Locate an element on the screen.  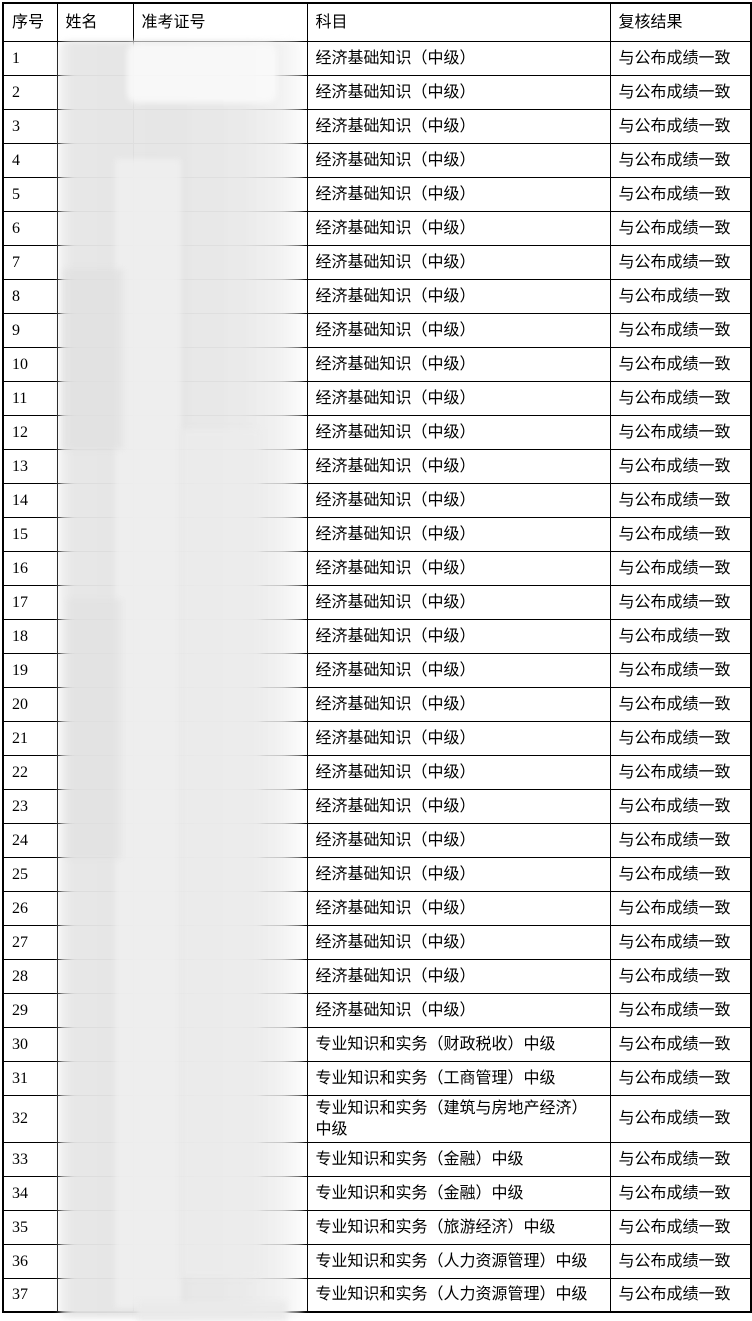
header-row: 序号 姓名 准考证号 科目 复核结果 is located at coordinates (377, 22).